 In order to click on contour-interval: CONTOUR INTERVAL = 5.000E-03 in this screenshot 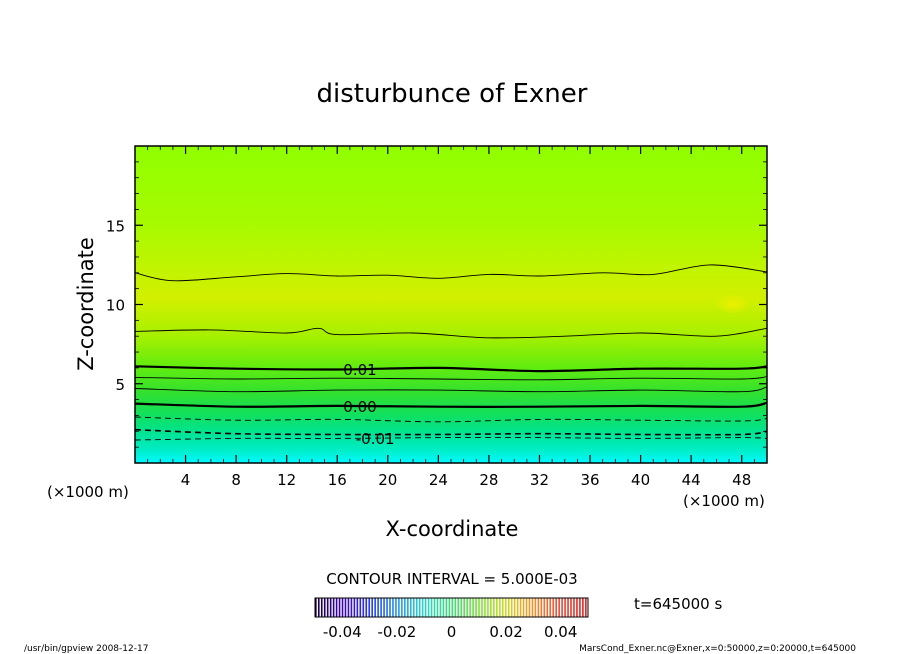, I will do `click(451, 579)`.